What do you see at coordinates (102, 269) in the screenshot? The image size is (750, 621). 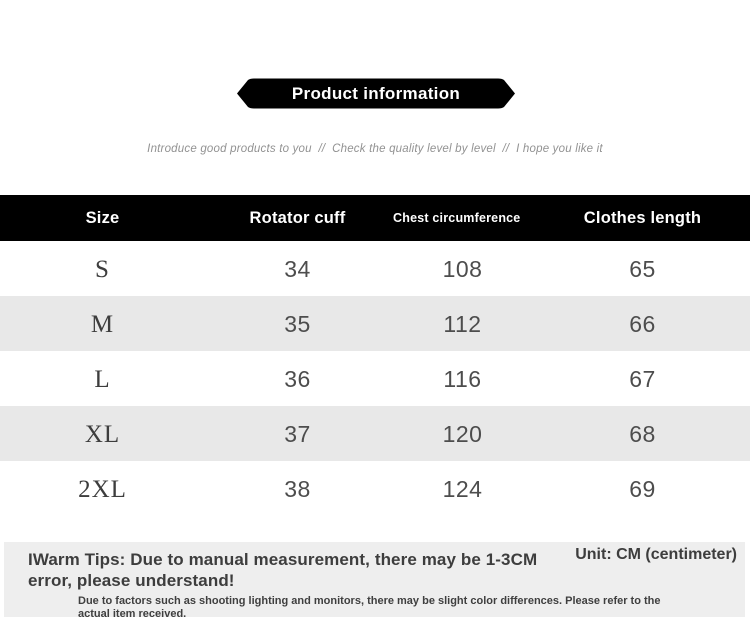 I see `size-value: S` at bounding box center [102, 269].